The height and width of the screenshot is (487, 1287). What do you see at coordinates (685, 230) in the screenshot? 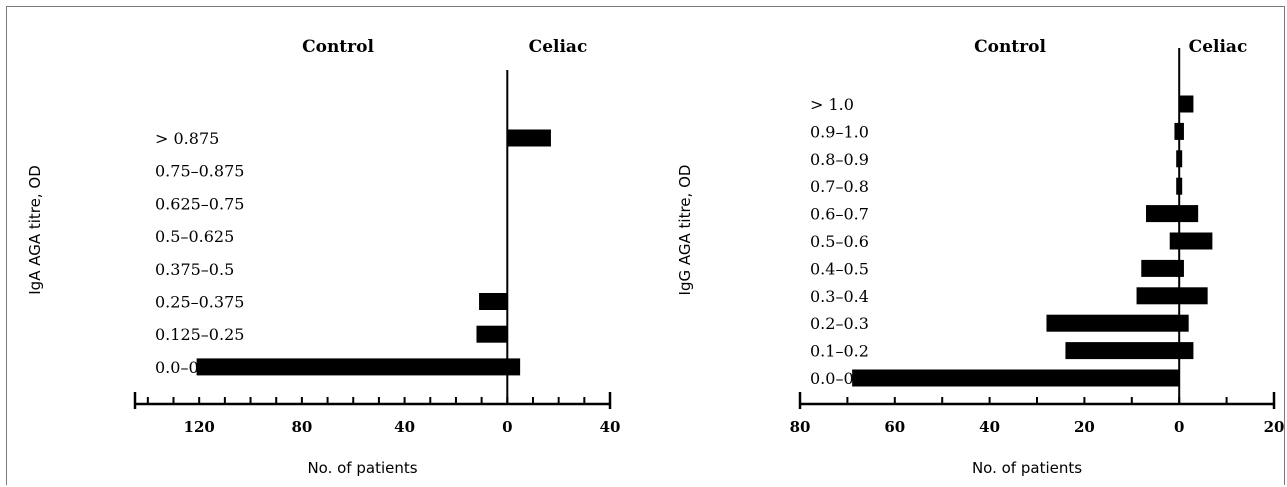
I see `y-axis-title: IgG AGA titre, OD` at bounding box center [685, 230].